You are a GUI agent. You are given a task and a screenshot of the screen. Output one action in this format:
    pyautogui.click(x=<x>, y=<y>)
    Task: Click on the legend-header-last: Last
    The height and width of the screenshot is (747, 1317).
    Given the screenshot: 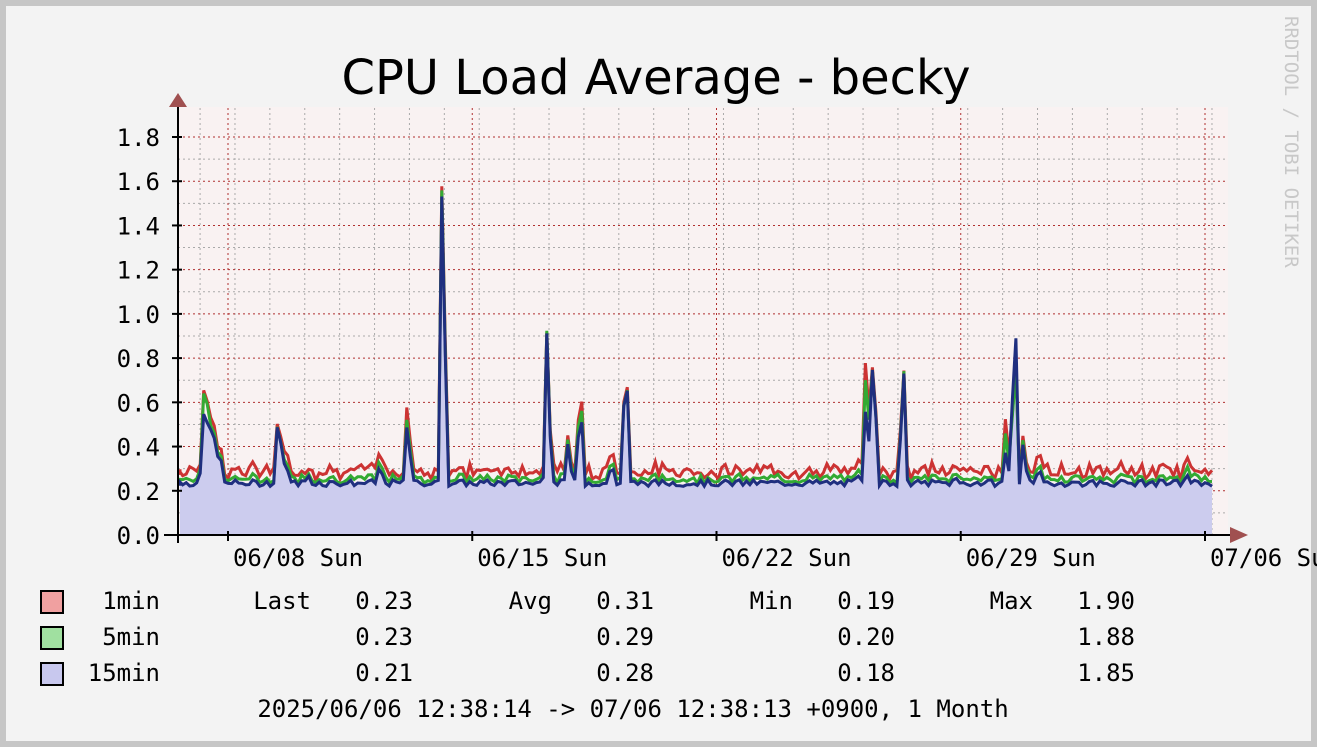 What is the action you would take?
    pyautogui.click(x=282, y=601)
    